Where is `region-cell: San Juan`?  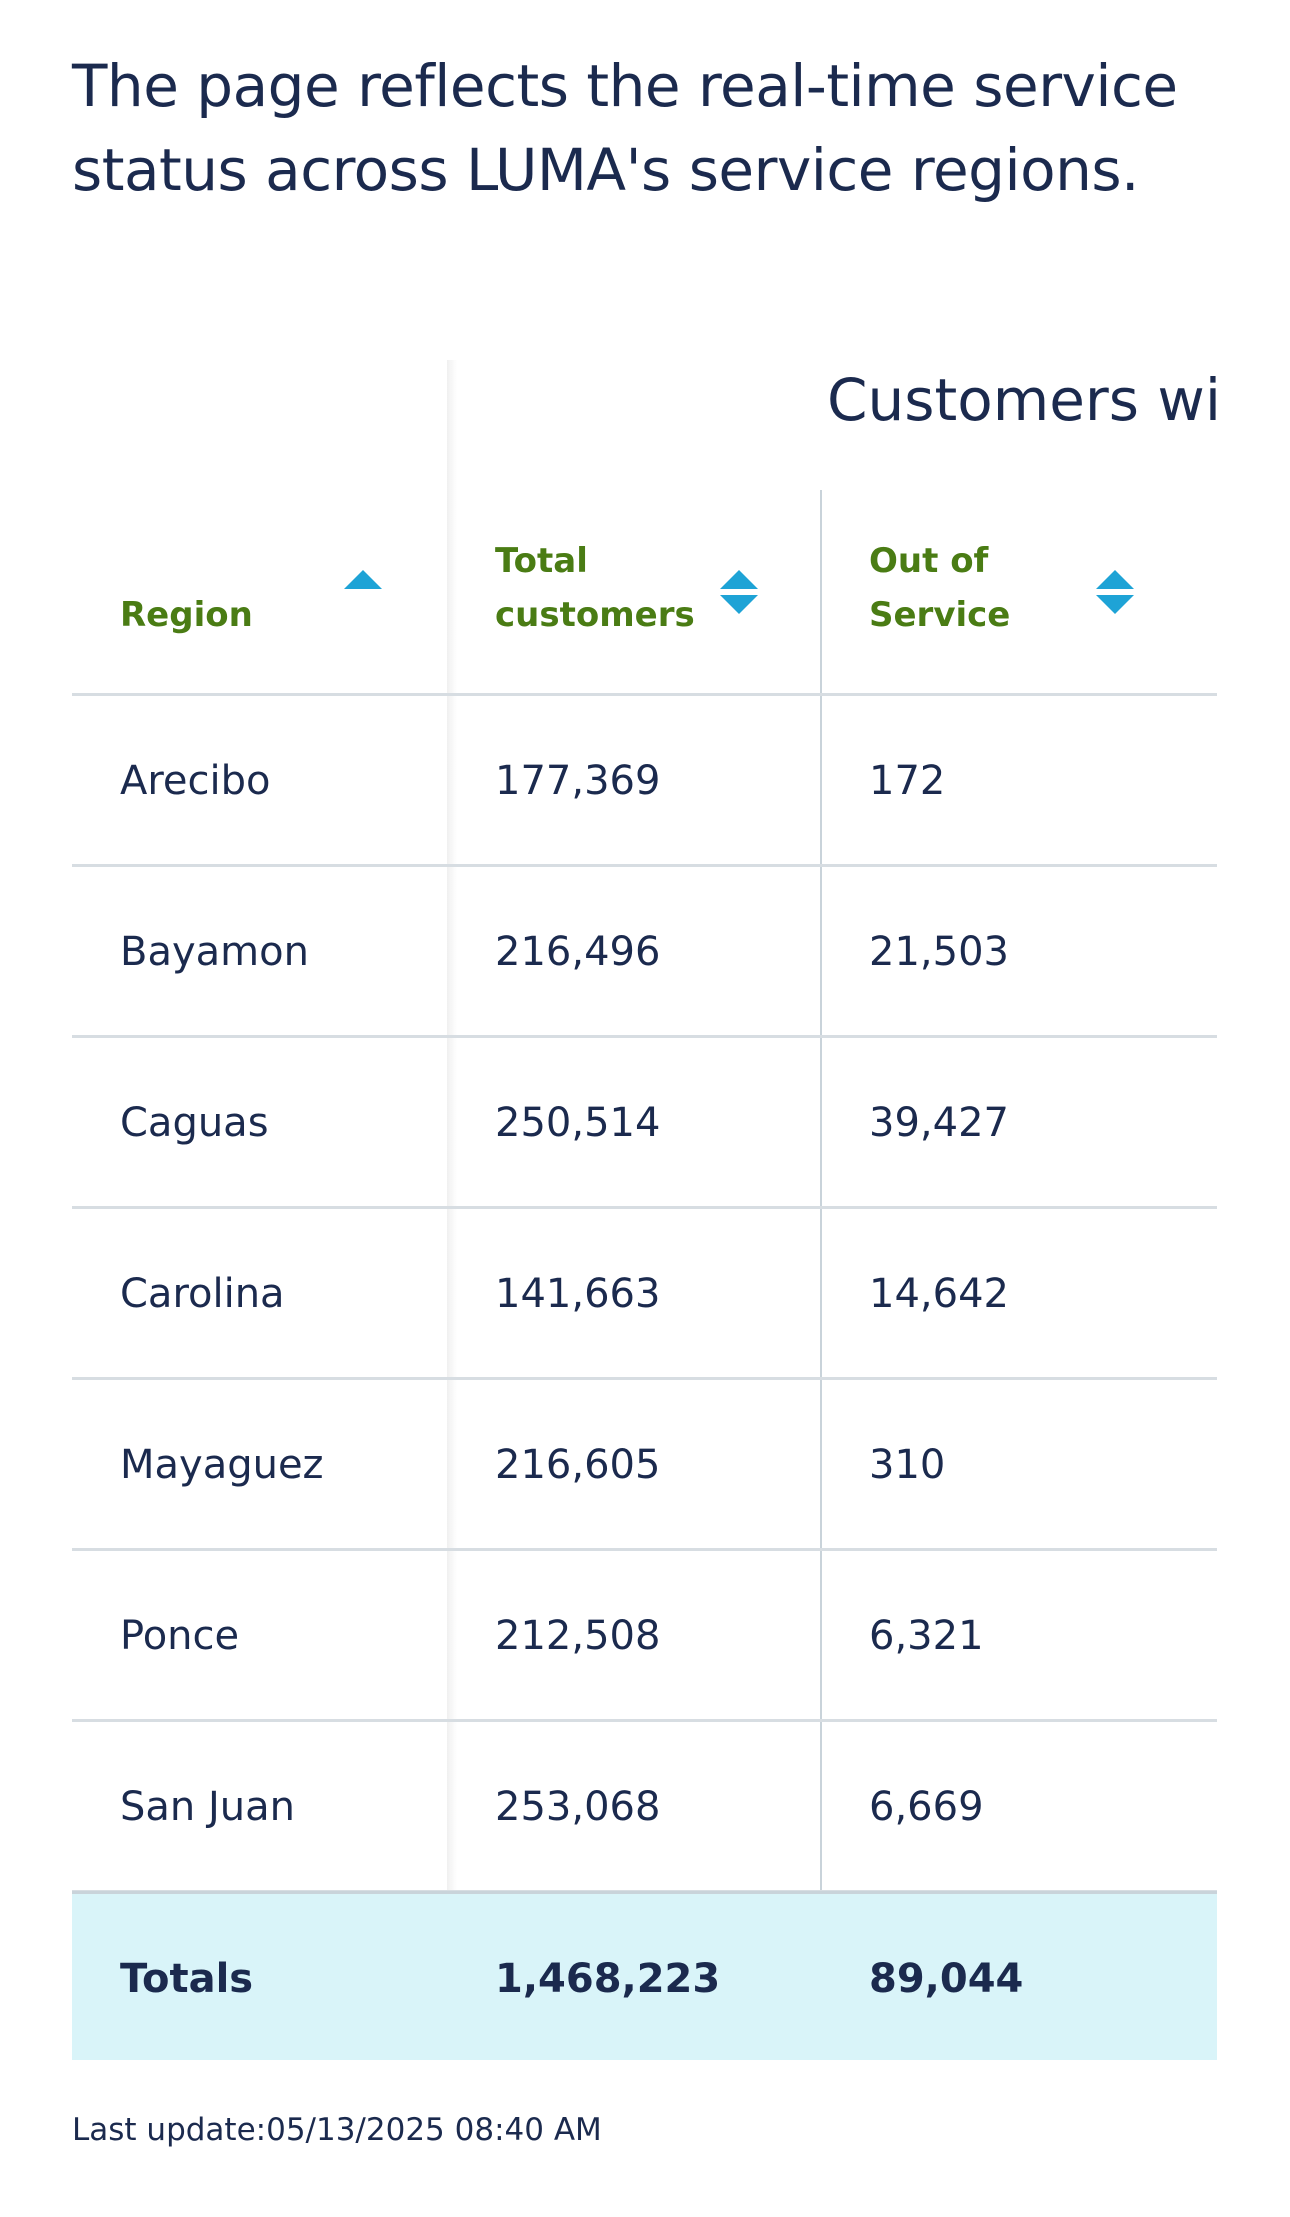 region-cell: San Juan is located at coordinates (207, 1807).